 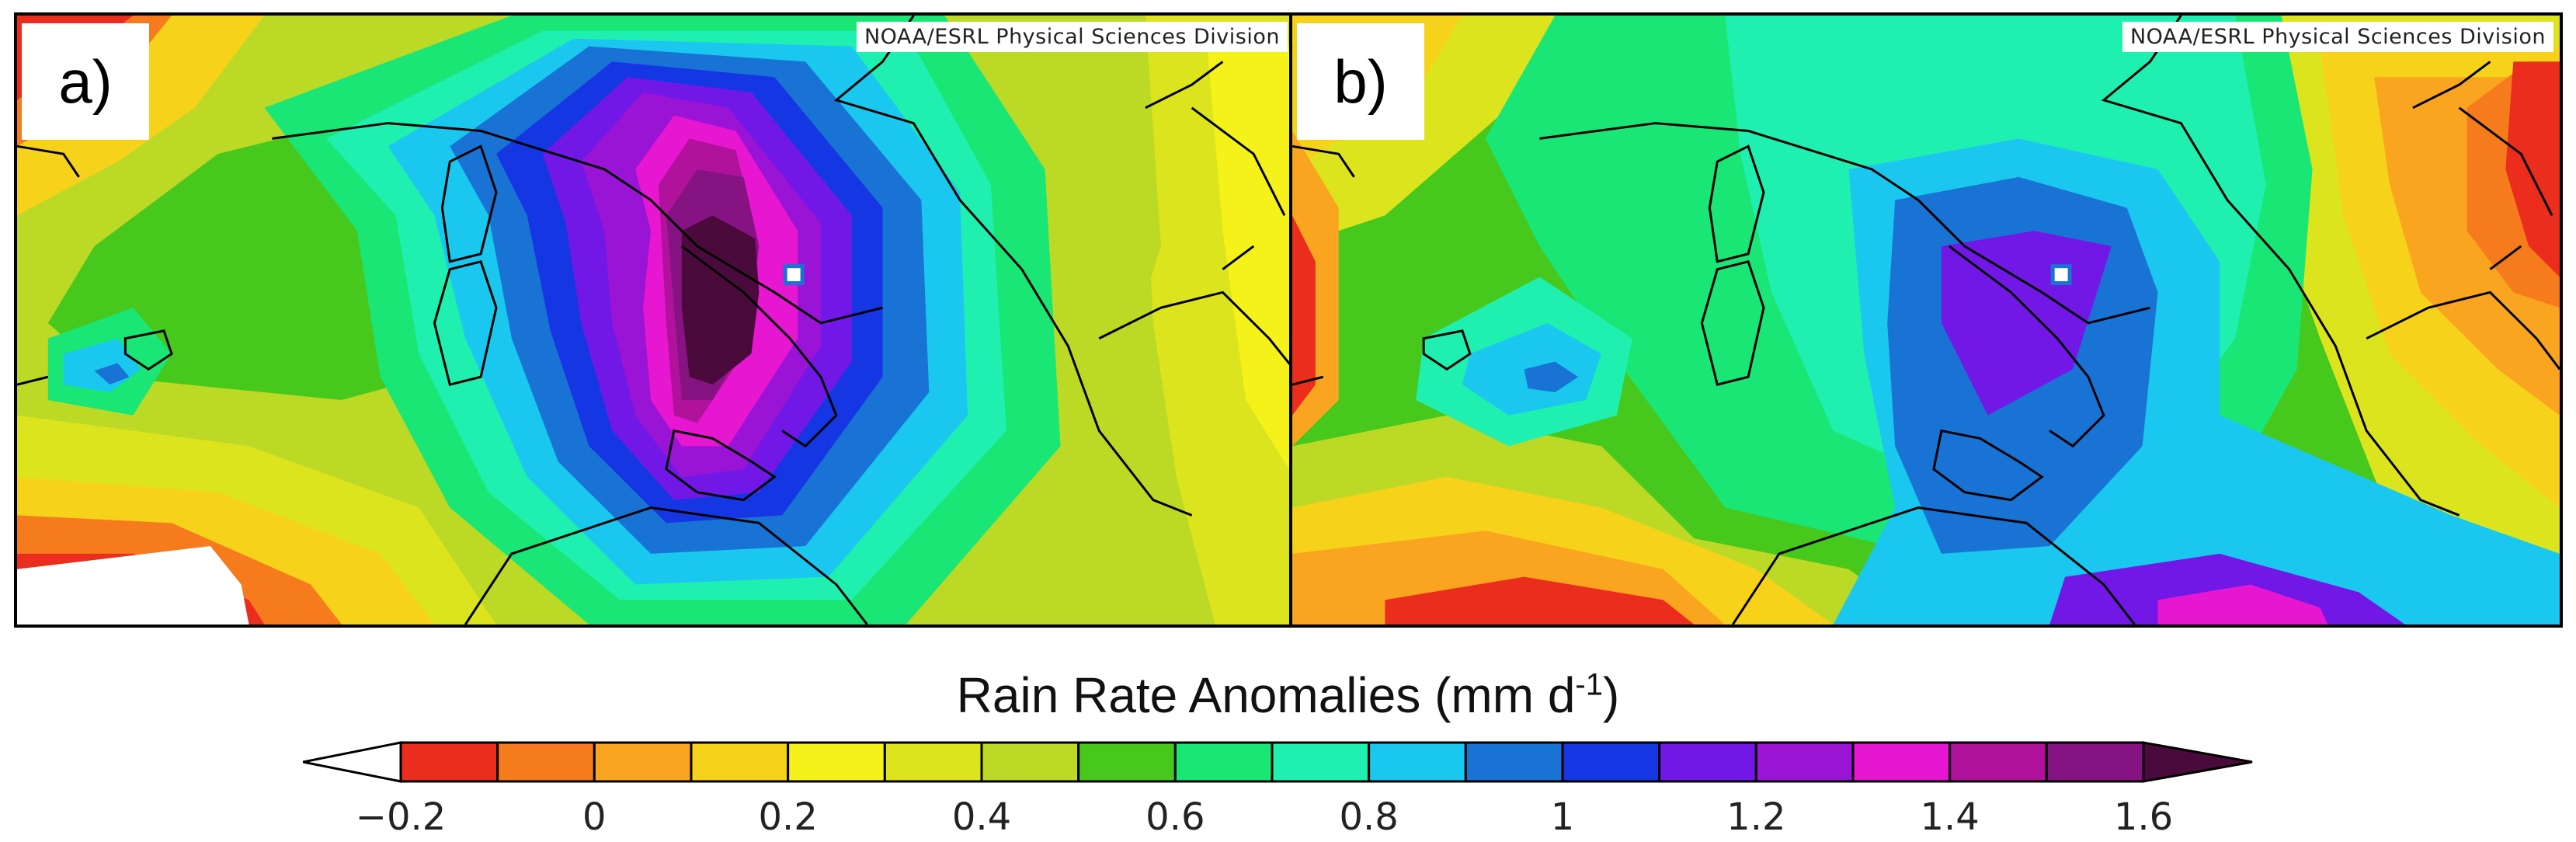 What do you see at coordinates (401, 817) in the screenshot?
I see `colorbar-tick-label: −0.2` at bounding box center [401, 817].